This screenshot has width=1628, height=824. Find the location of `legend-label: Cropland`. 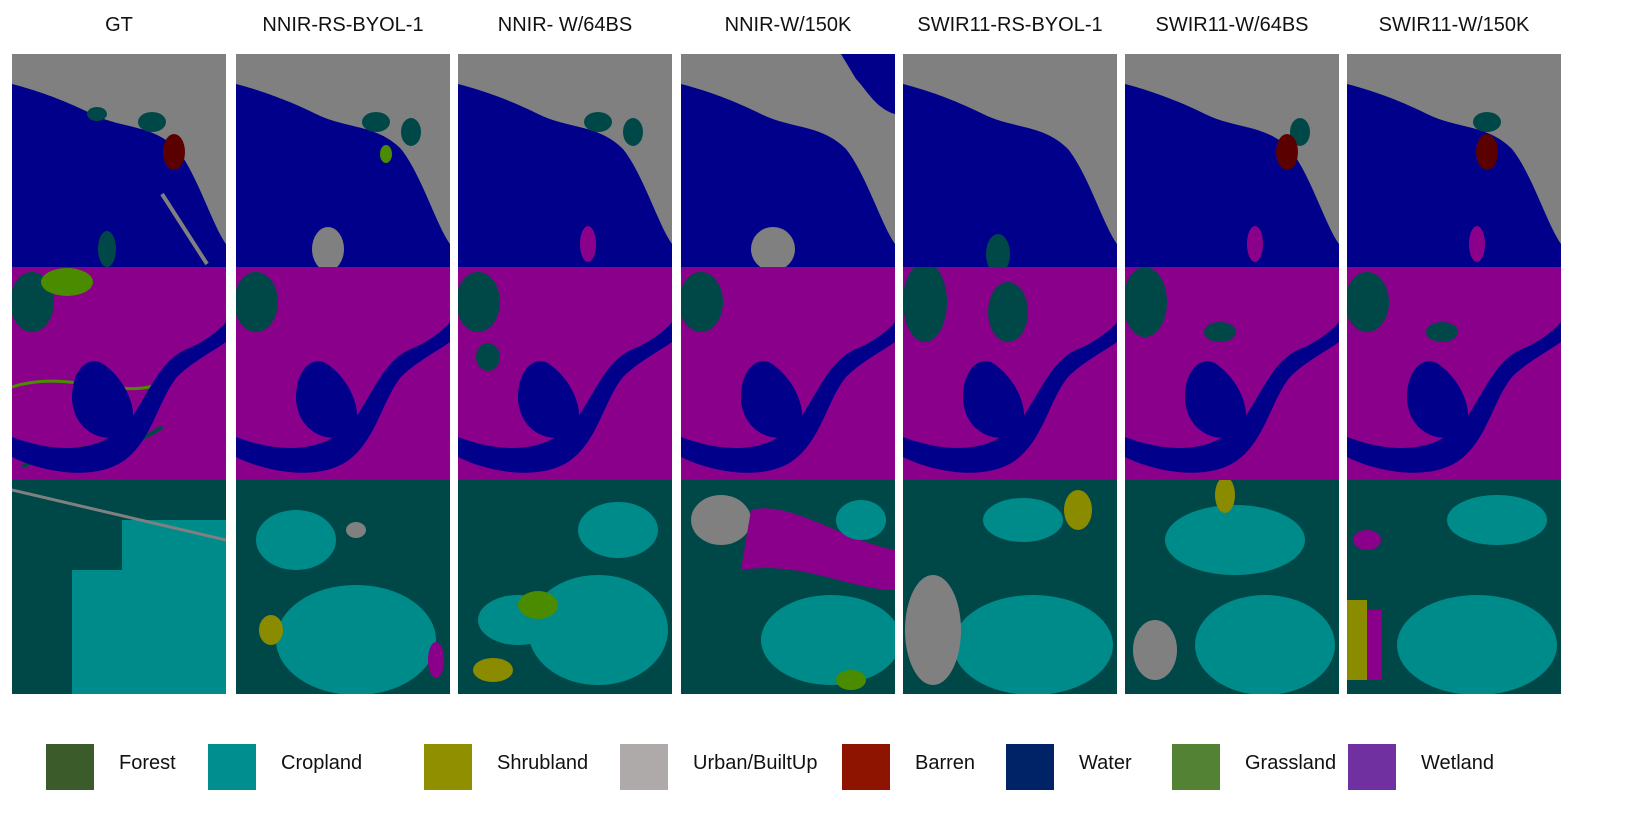

legend-label: Cropland is located at coordinates (322, 763).